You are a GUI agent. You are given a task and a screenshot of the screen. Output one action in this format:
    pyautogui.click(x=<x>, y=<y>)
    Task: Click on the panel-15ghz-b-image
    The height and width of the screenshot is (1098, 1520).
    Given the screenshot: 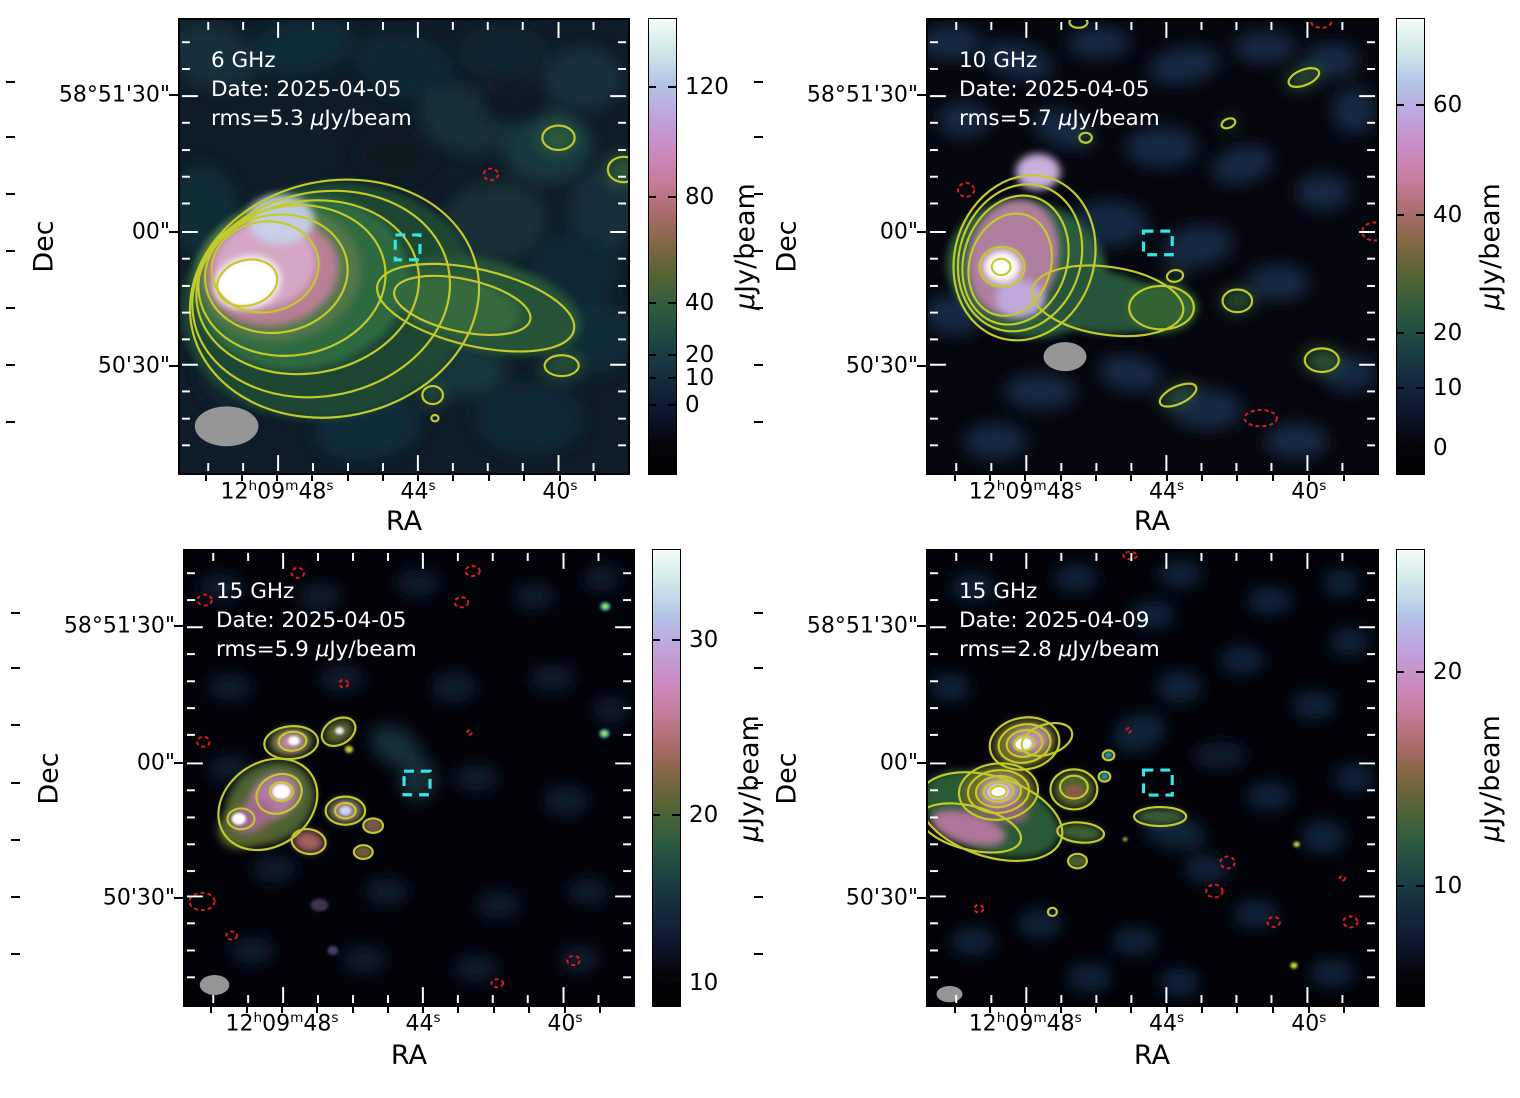 What is the action you would take?
    pyautogui.click(x=1152, y=778)
    